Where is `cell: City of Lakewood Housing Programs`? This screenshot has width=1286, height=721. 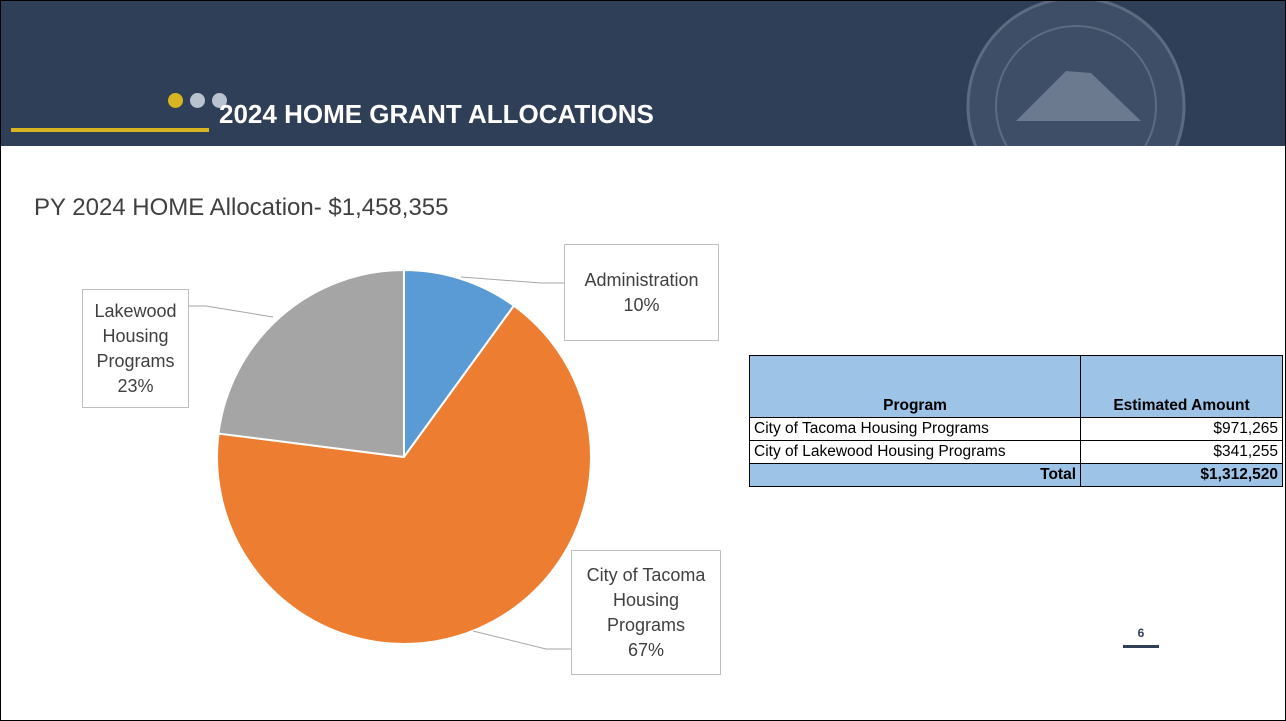
cell: City of Lakewood Housing Programs is located at coordinates (915, 452).